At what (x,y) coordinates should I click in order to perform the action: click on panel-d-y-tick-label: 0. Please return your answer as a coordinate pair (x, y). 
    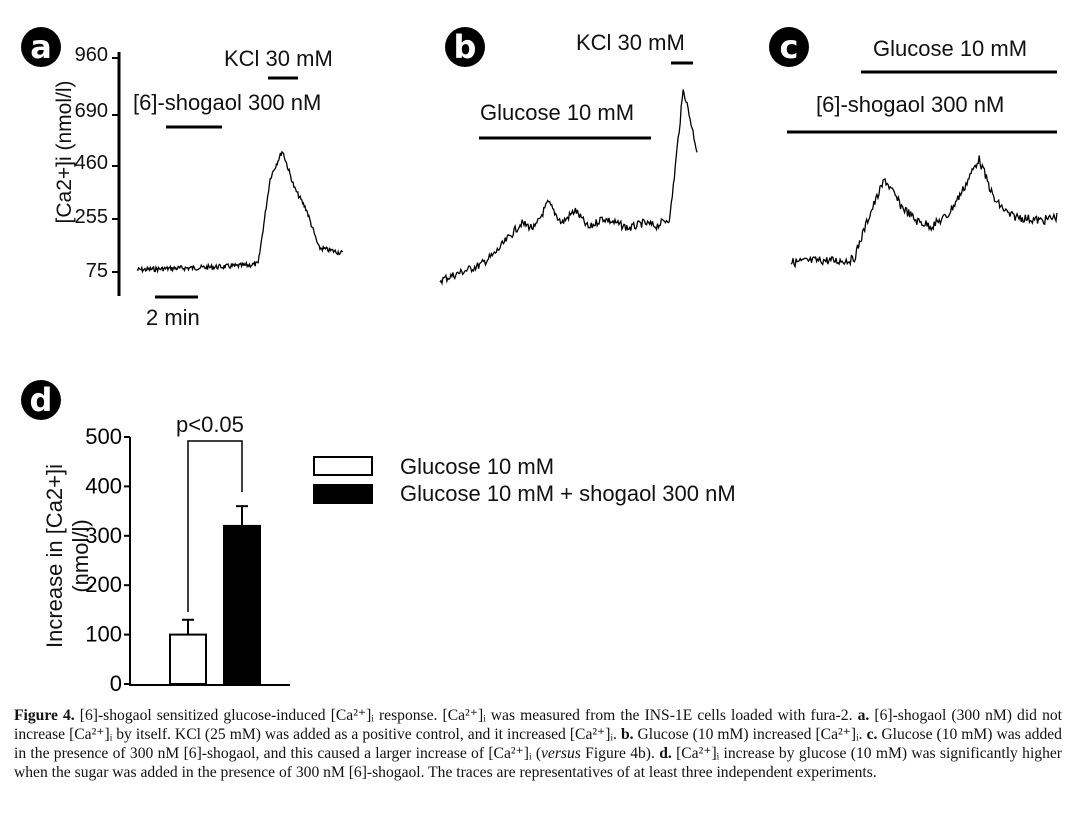
    Looking at the image, I should click on (116, 683).